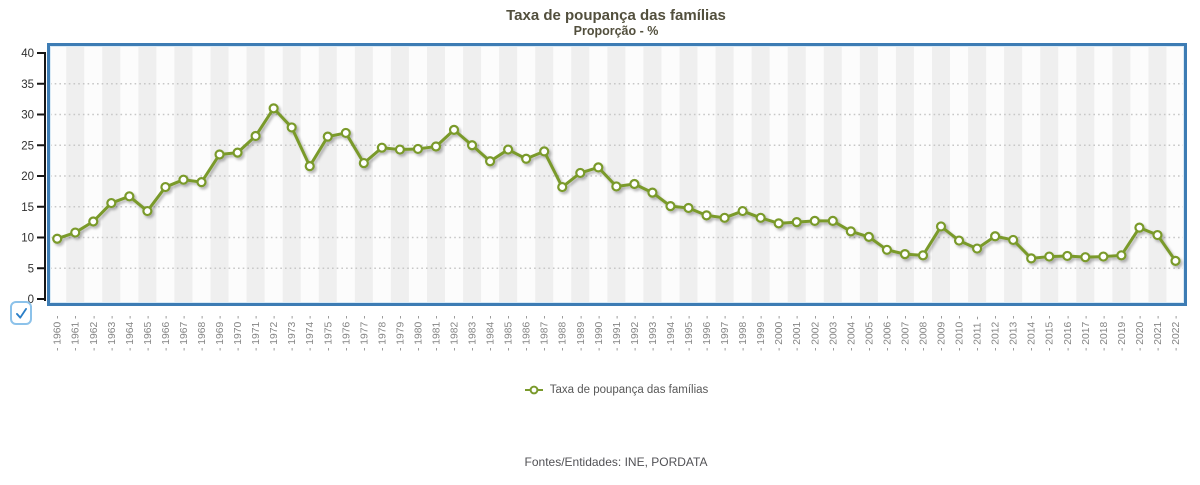 This screenshot has width=1200, height=485. I want to click on x-axis-label: - 2009 -, so click(942, 334).